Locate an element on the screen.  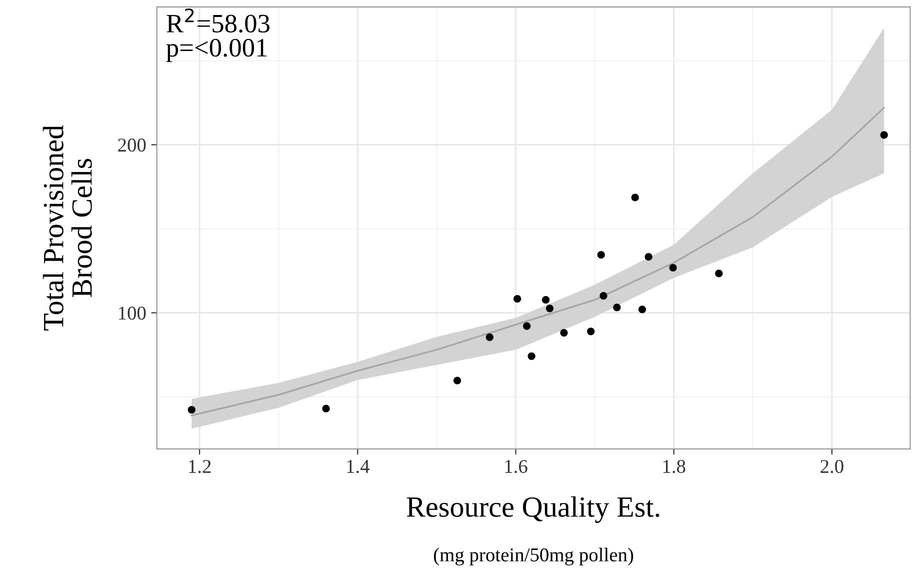
x-tick-label: 1.4 is located at coordinates (358, 467).